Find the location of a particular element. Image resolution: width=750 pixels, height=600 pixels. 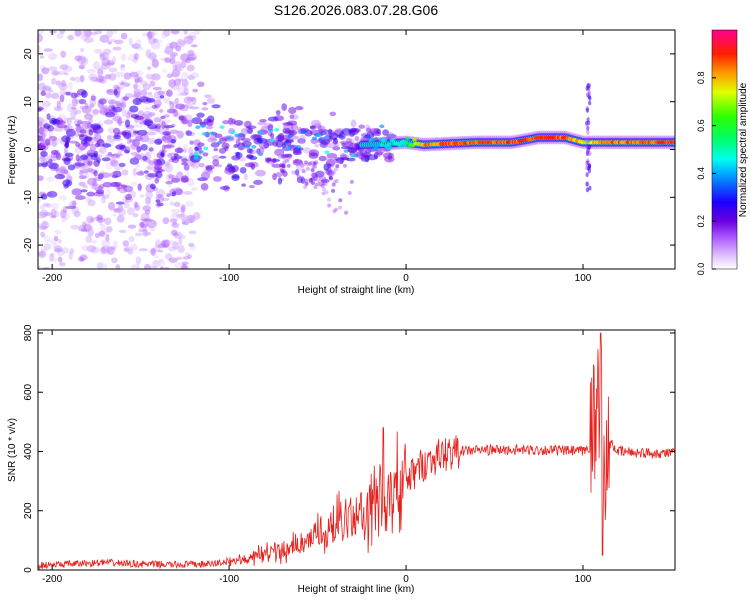

y-tick-label: -20 is located at coordinates (28, 244).